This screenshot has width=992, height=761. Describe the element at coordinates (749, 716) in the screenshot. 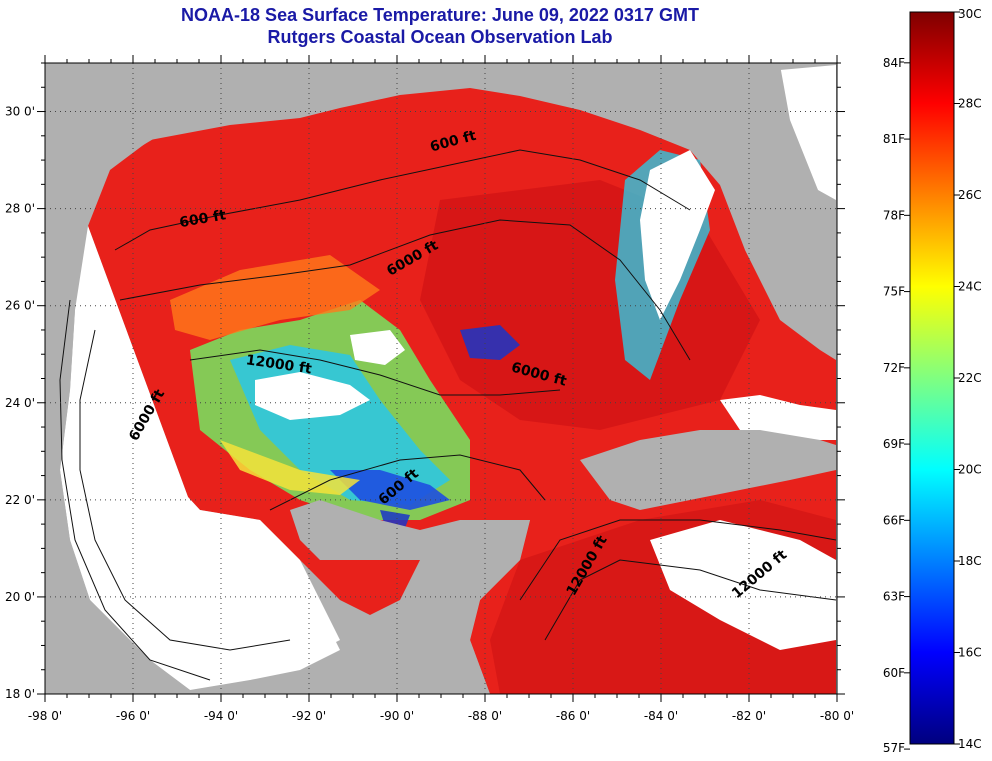

I see `lon-tick-label: -82 0'` at that location.